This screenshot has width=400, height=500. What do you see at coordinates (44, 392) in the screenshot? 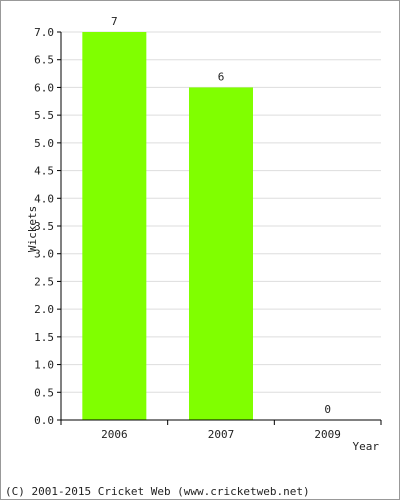
I see `y-tick-label: 0.5` at bounding box center [44, 392].